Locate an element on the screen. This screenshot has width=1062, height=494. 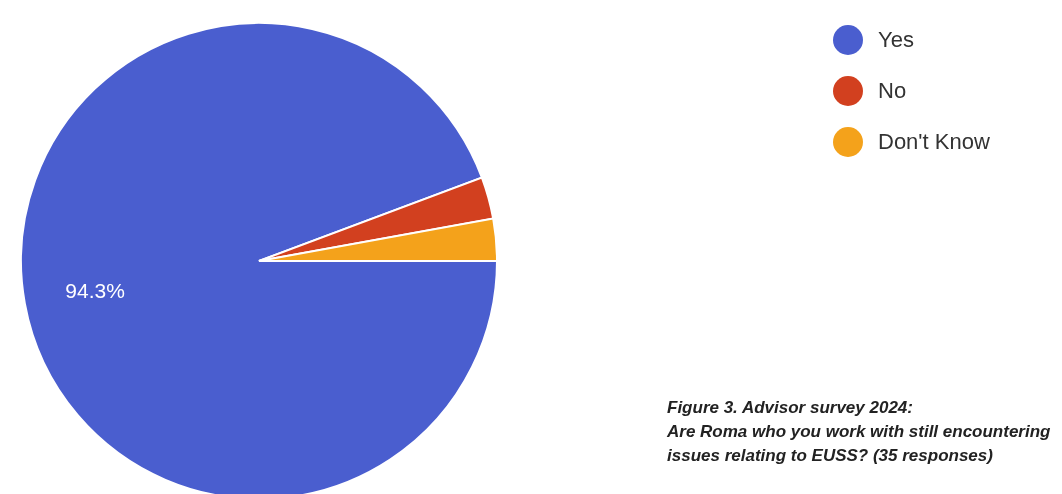
legend-label: No is located at coordinates (892, 90).